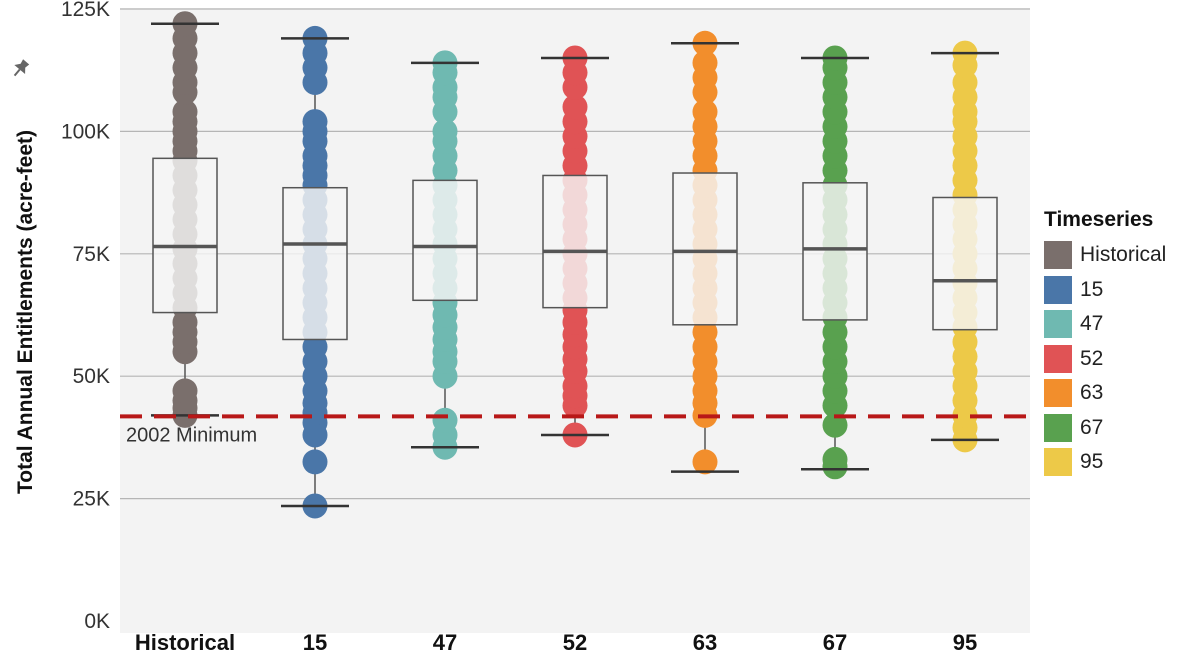 The image size is (1192, 656). I want to click on legend-label: 52, so click(1092, 358).